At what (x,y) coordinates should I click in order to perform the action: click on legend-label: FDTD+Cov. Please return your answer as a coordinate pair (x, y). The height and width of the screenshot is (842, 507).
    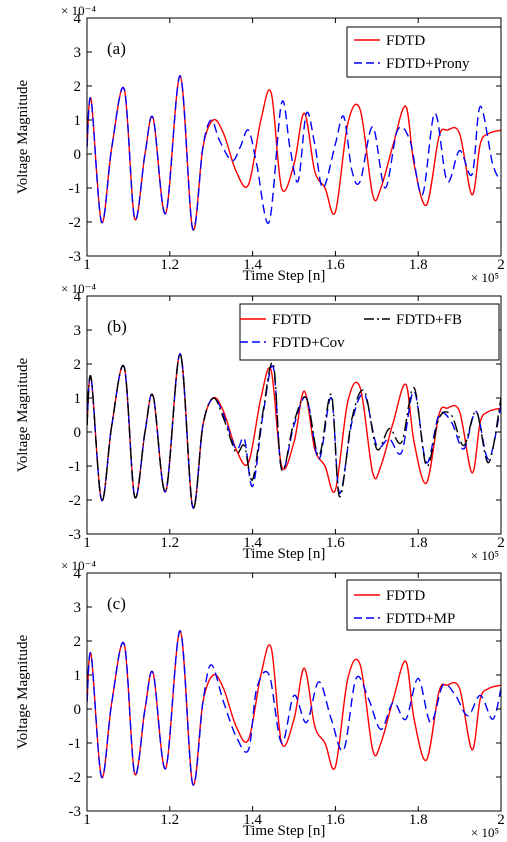
    Looking at the image, I should click on (308, 343).